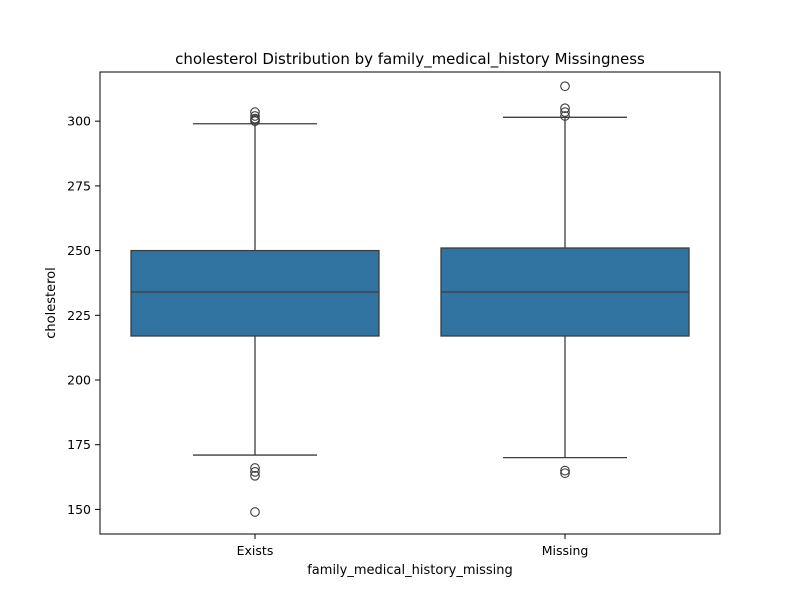 This screenshot has height=600, width=800. I want to click on y-tick-label: 175, so click(79, 444).